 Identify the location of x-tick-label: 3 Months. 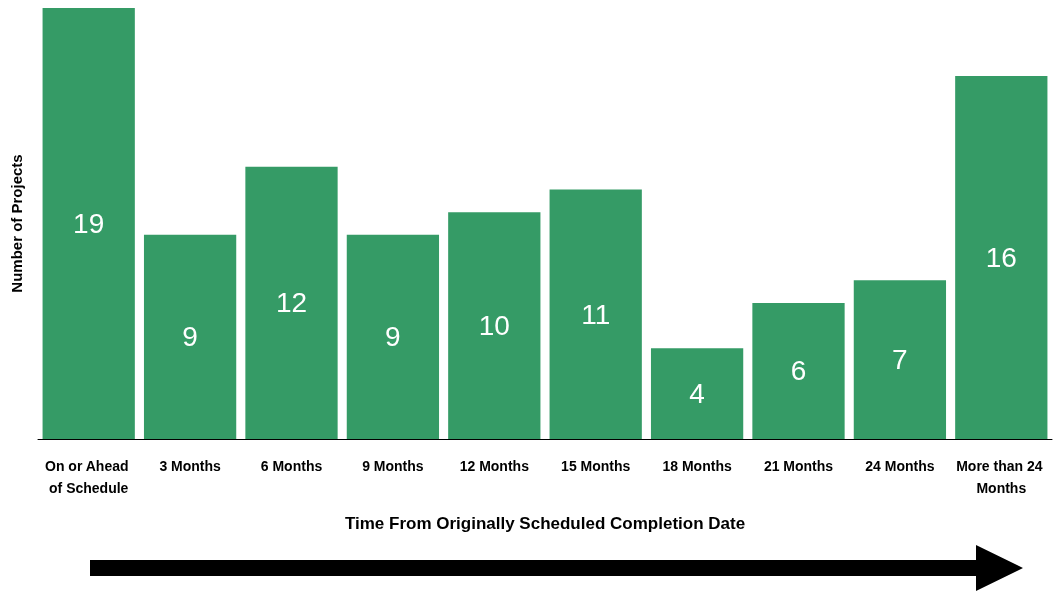
(190, 466).